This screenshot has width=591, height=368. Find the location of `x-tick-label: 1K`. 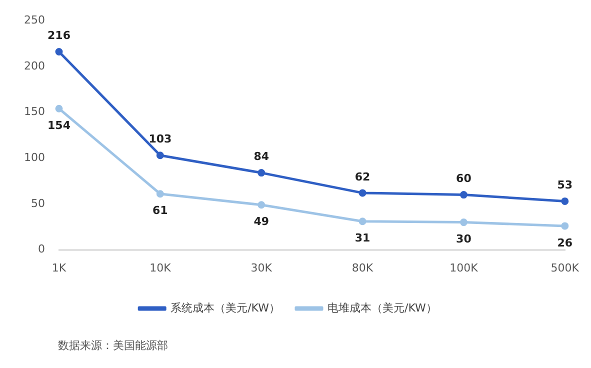

x-tick-label: 1K is located at coordinates (59, 267).